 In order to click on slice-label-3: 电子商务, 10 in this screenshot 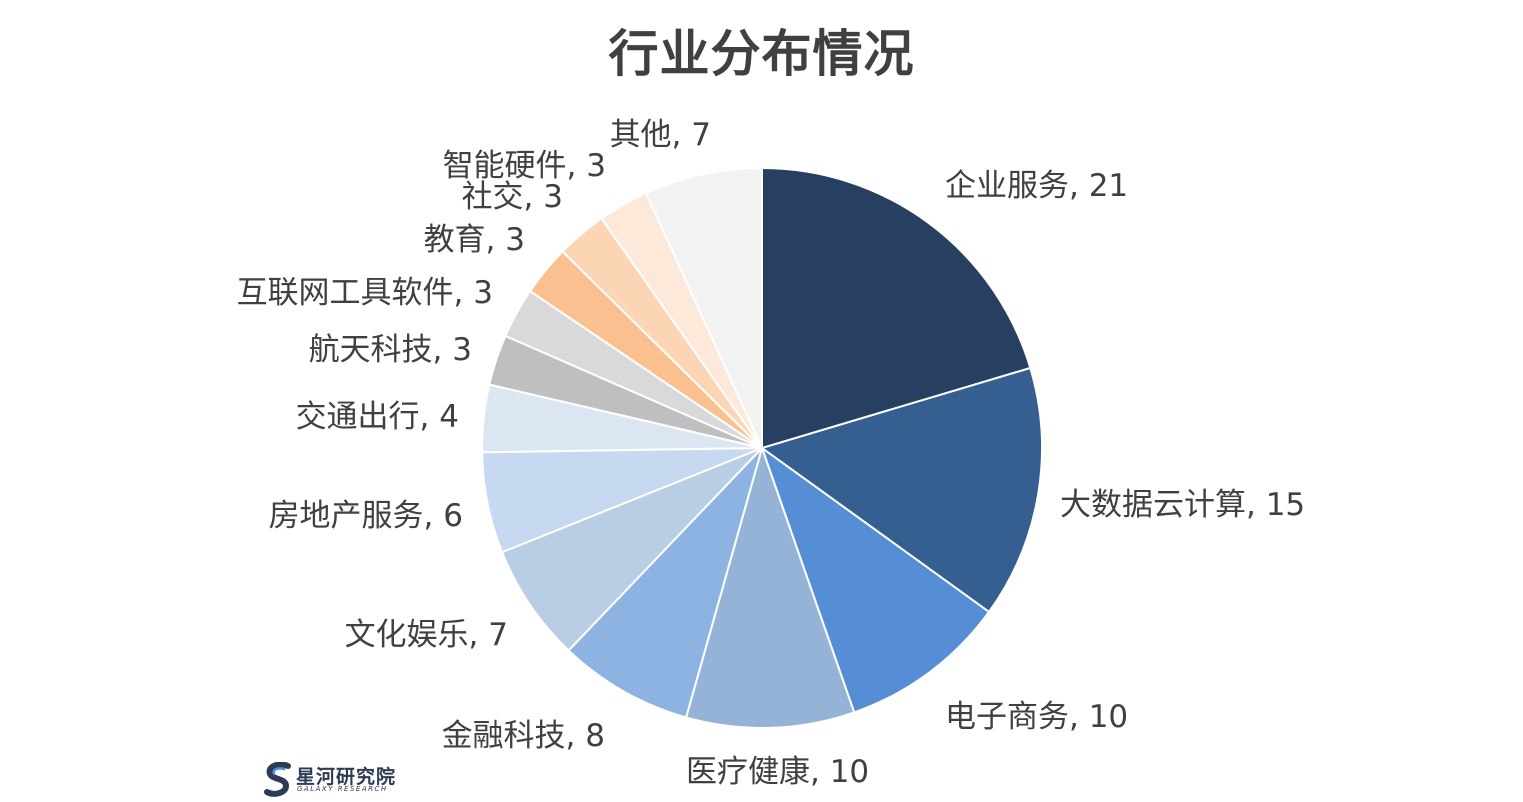, I will do `click(1036, 717)`.